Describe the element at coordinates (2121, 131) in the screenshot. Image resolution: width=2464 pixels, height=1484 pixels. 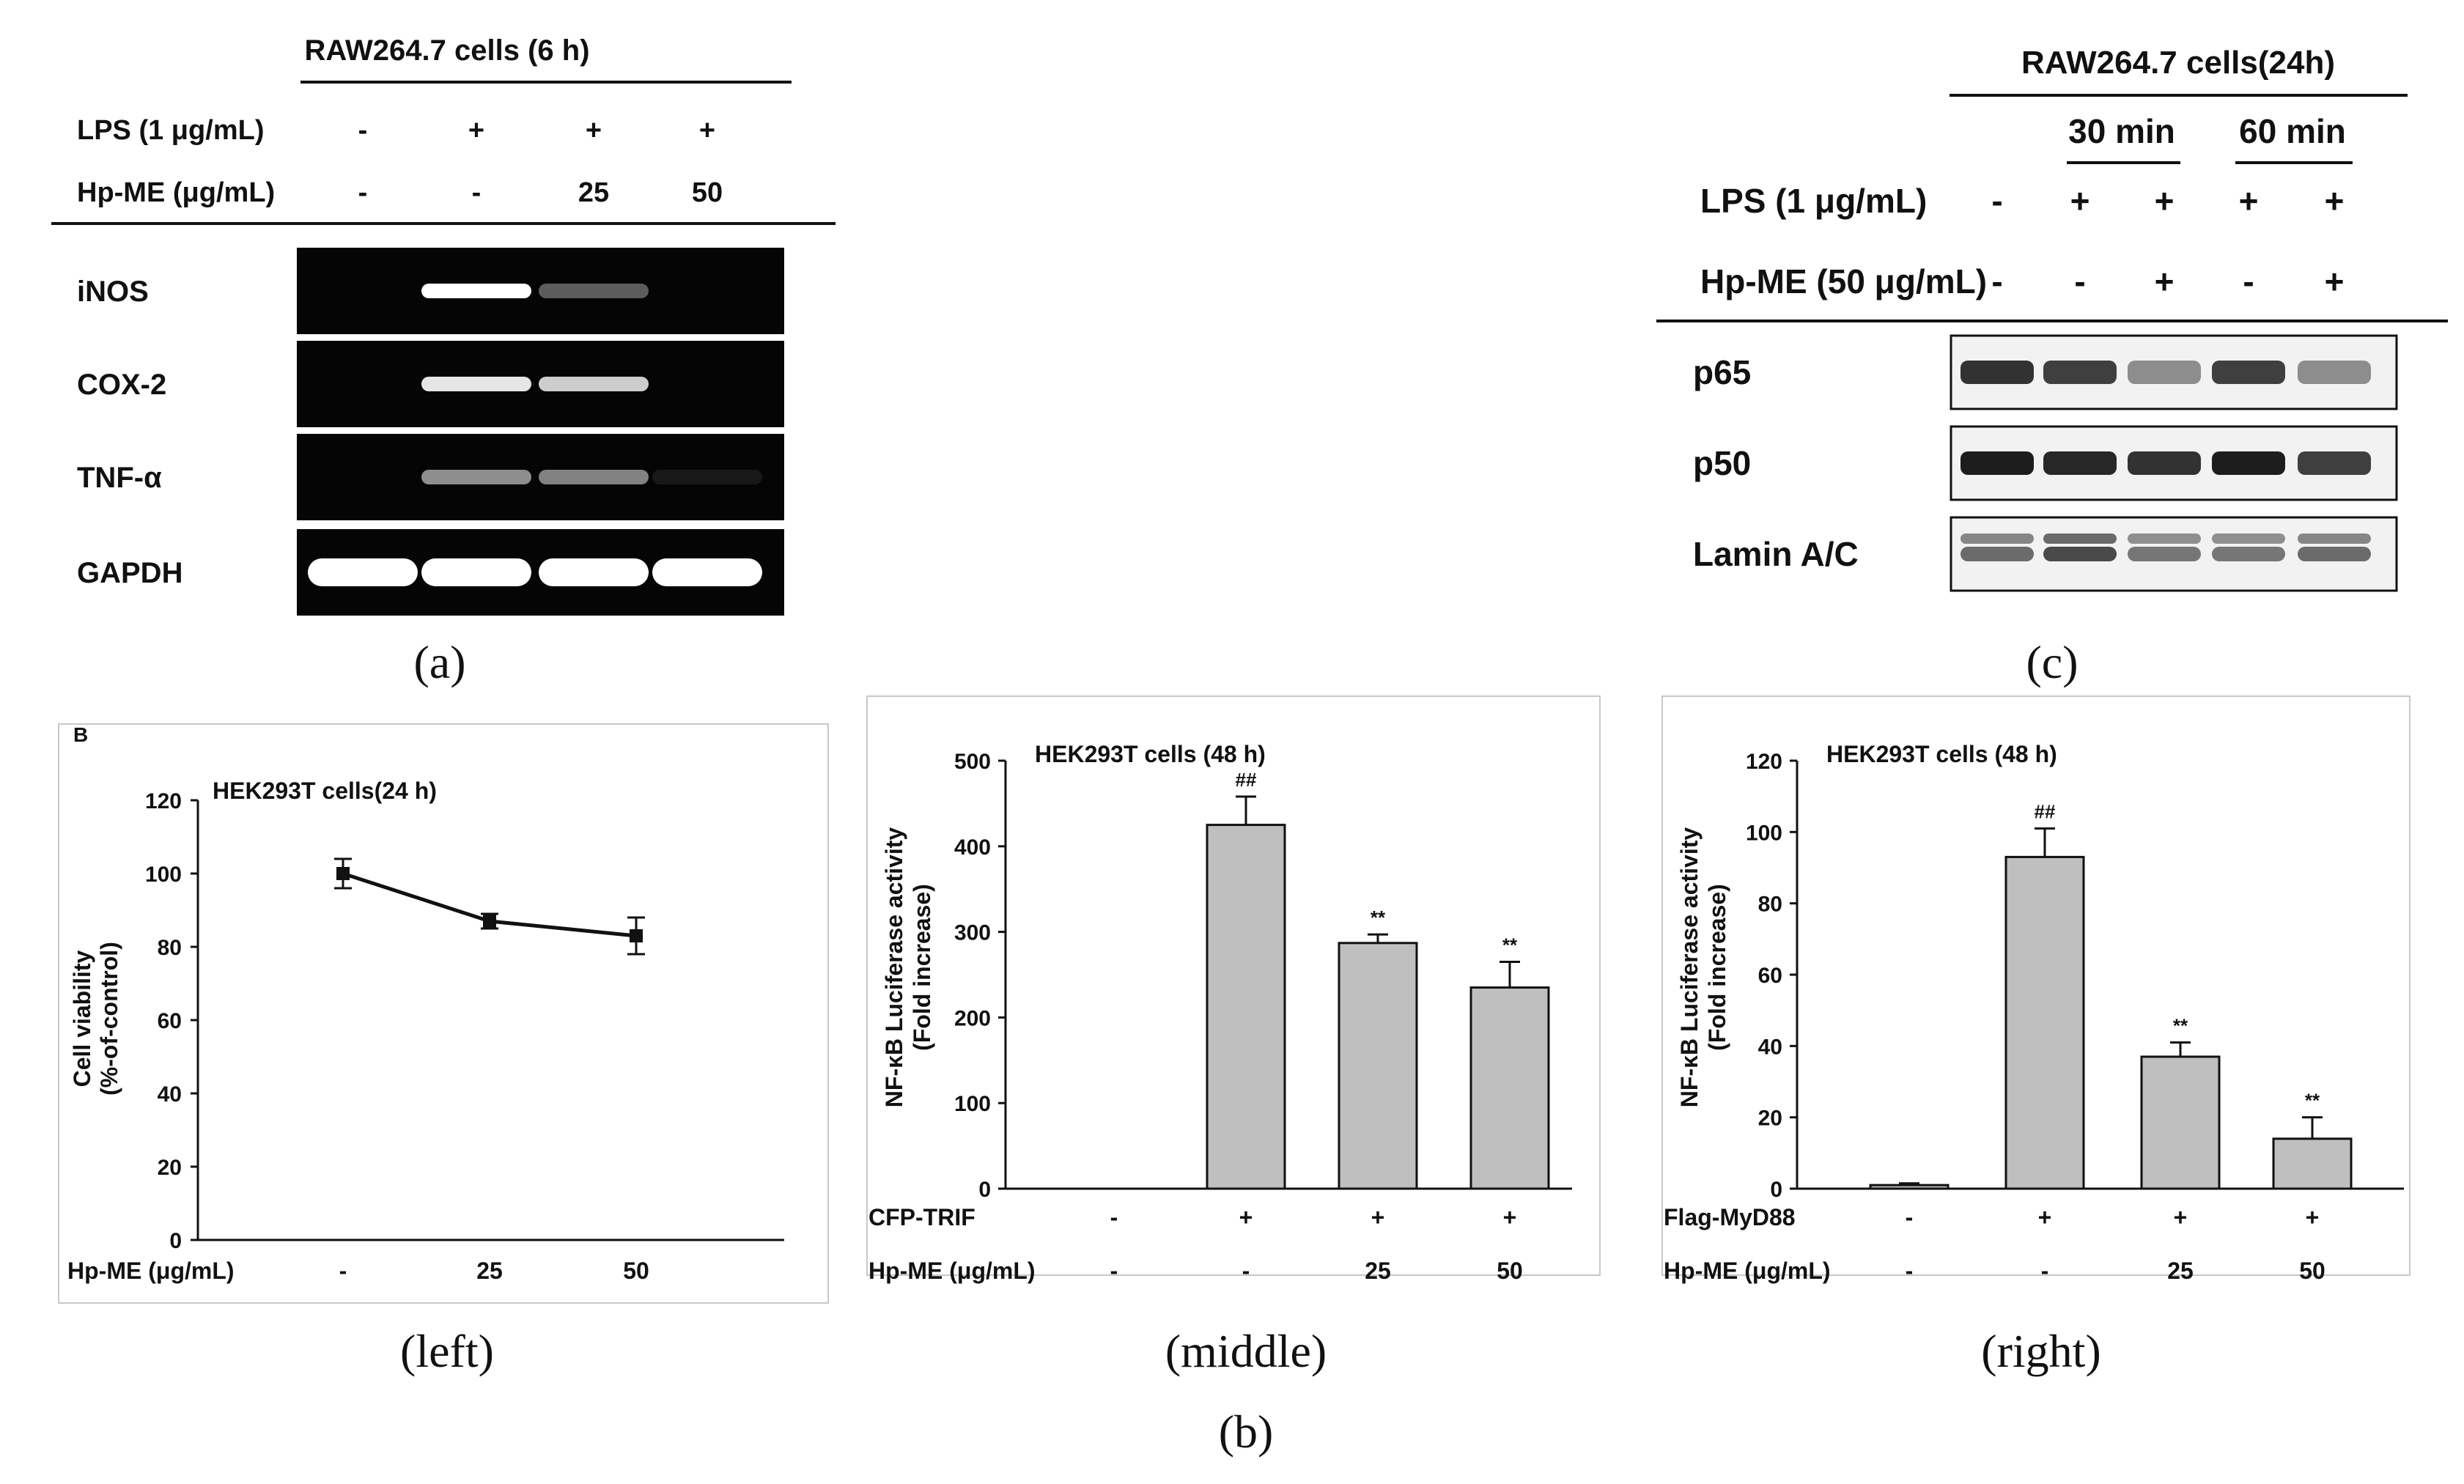
I see `panel-c-time-group: 30 min` at that location.